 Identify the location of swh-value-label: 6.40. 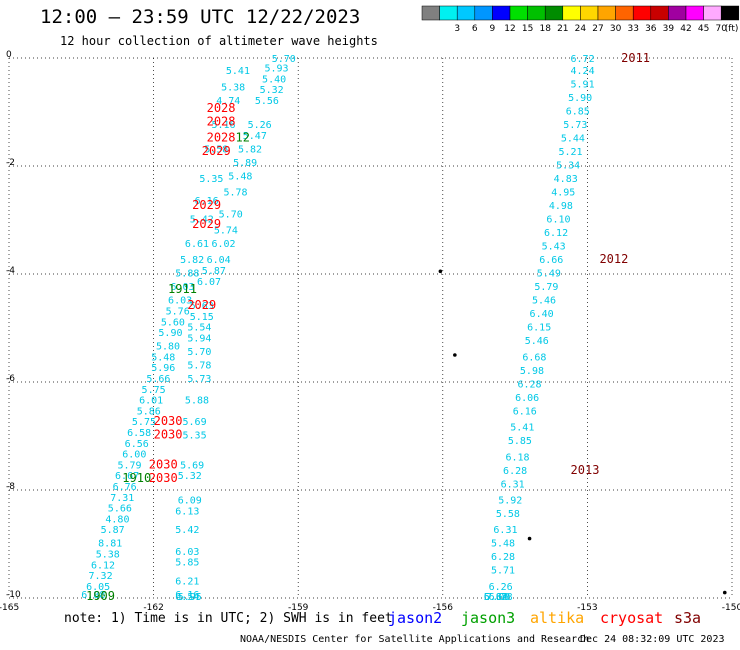
(542, 314).